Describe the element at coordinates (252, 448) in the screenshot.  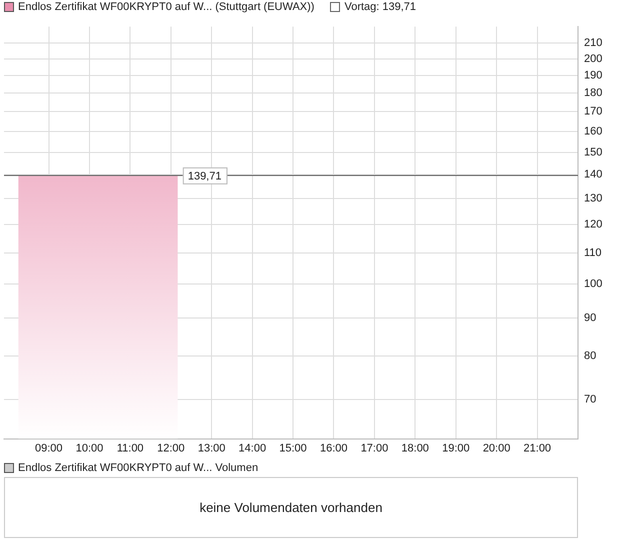
I see `x-tick-label: 14:00` at that location.